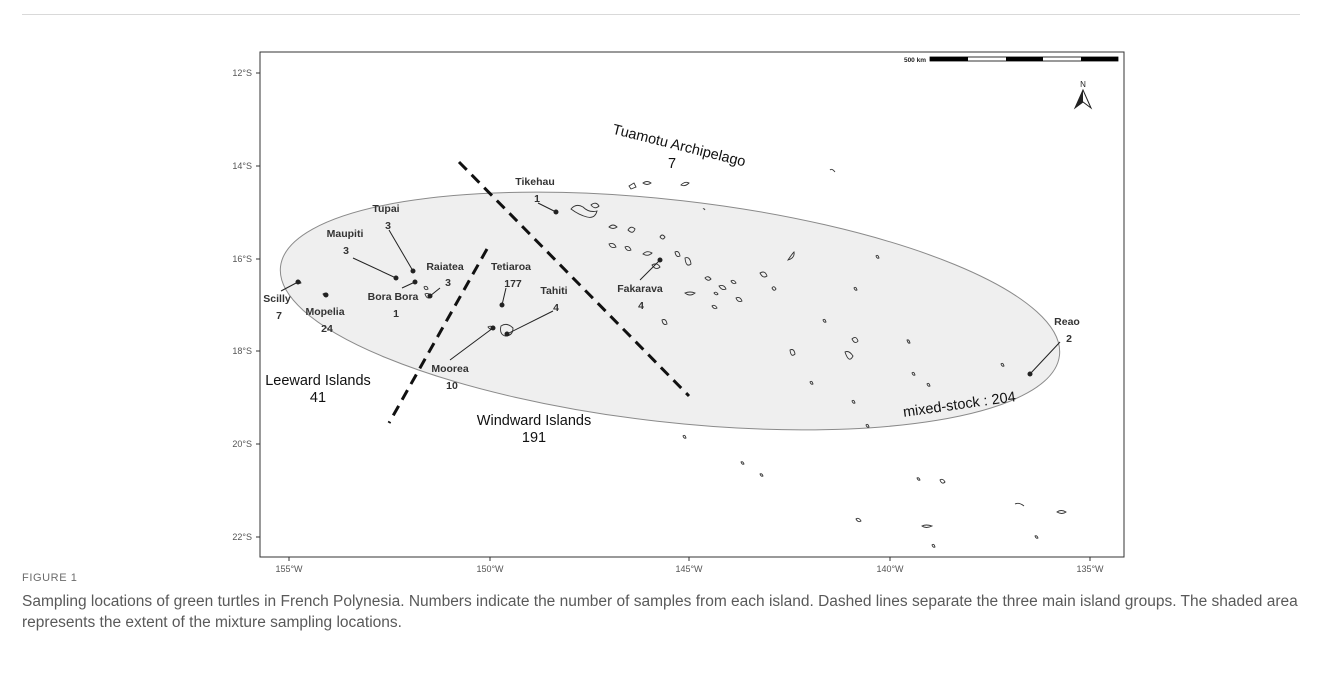 The width and height of the screenshot is (1322, 683). What do you see at coordinates (258, 305) in the screenshot?
I see `y-axis` at bounding box center [258, 305].